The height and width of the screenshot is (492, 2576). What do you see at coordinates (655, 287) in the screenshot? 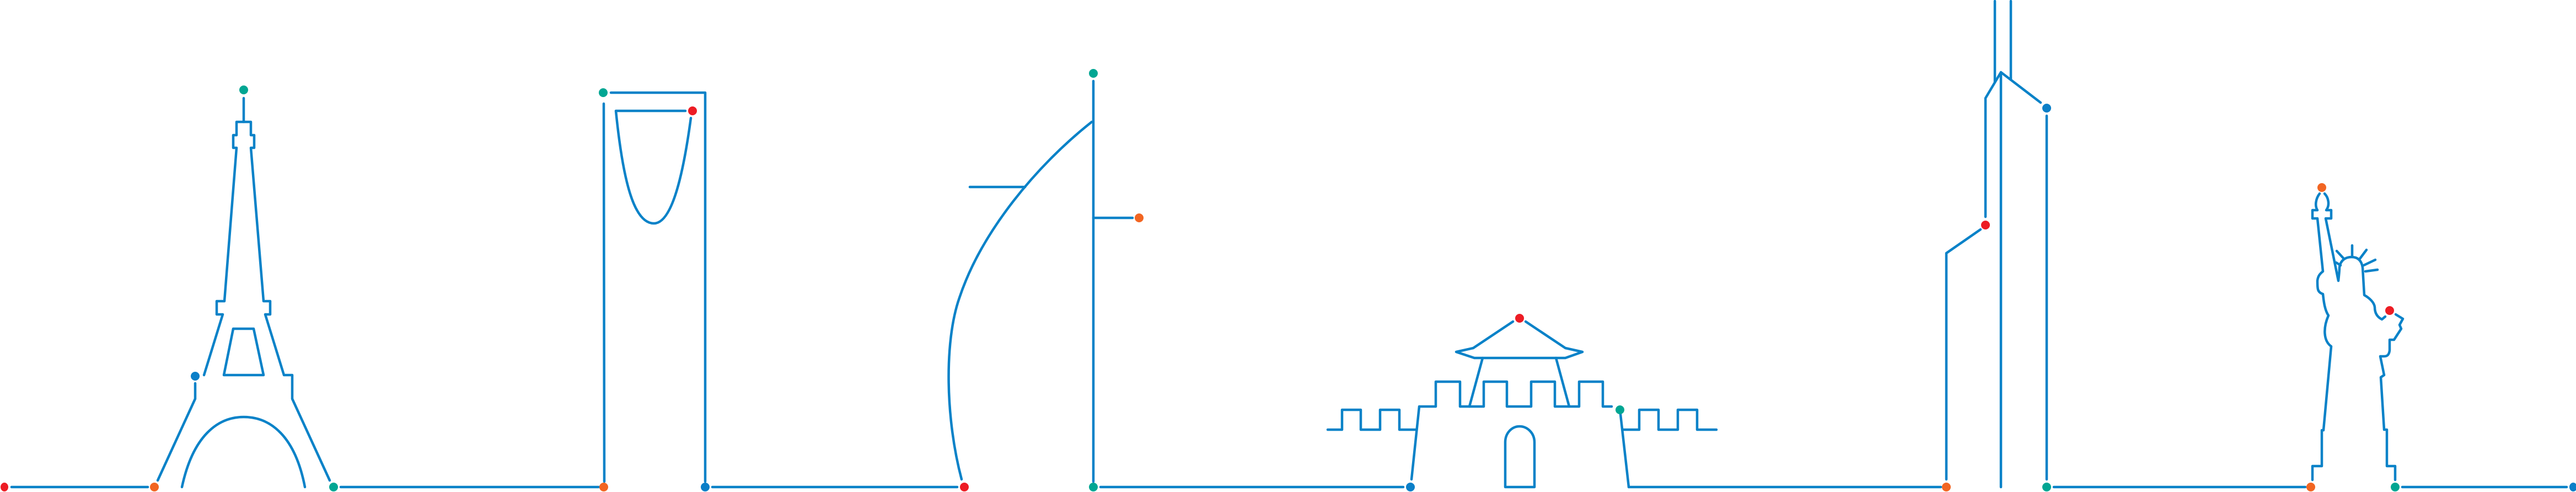
I see `kingdom-centre` at bounding box center [655, 287].